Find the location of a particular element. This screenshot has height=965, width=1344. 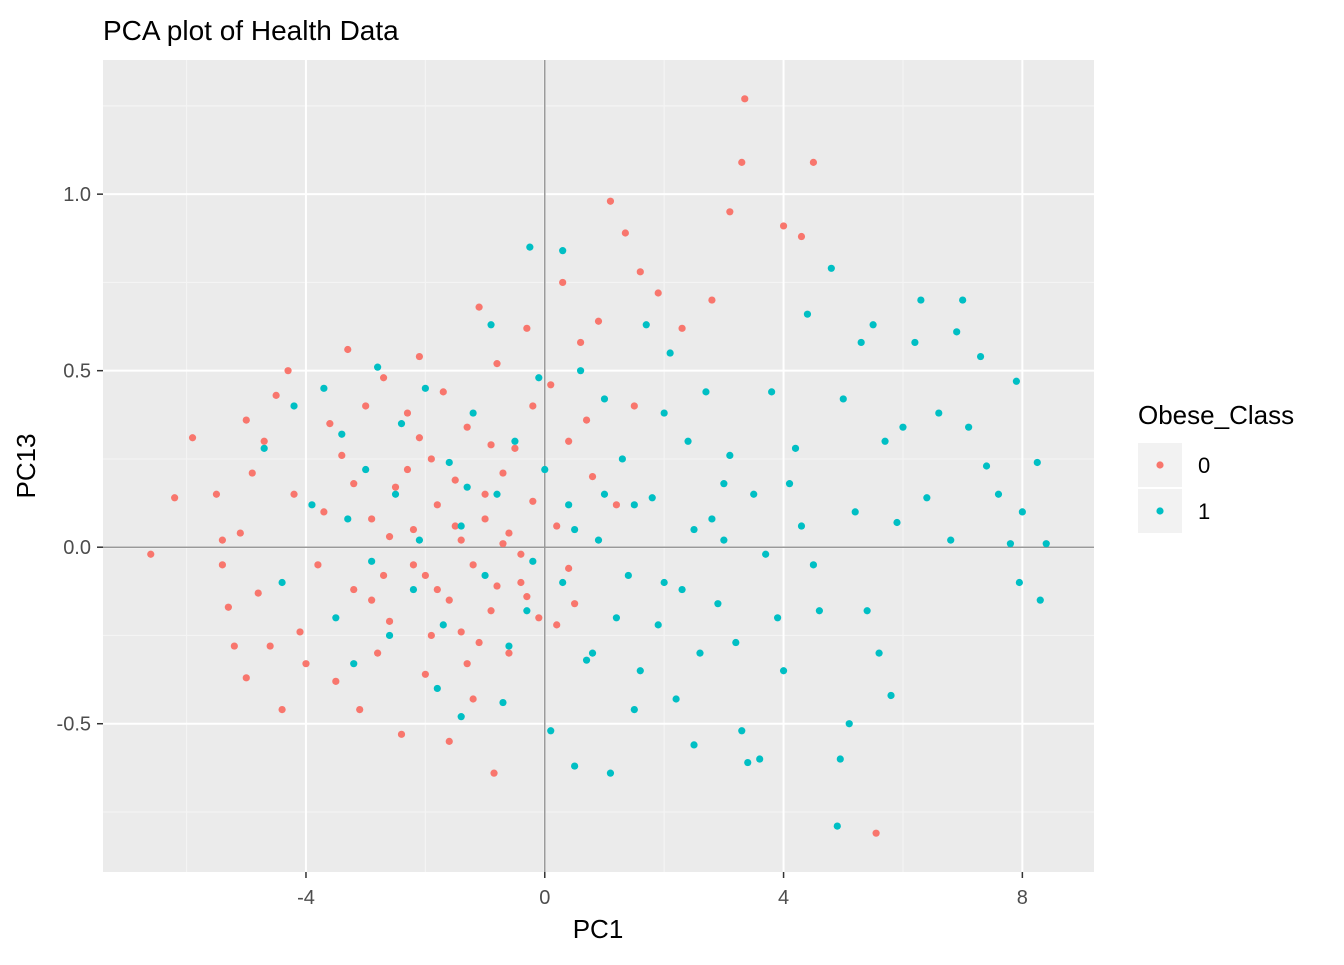

legend-entries: 01 is located at coordinates (1174, 488).